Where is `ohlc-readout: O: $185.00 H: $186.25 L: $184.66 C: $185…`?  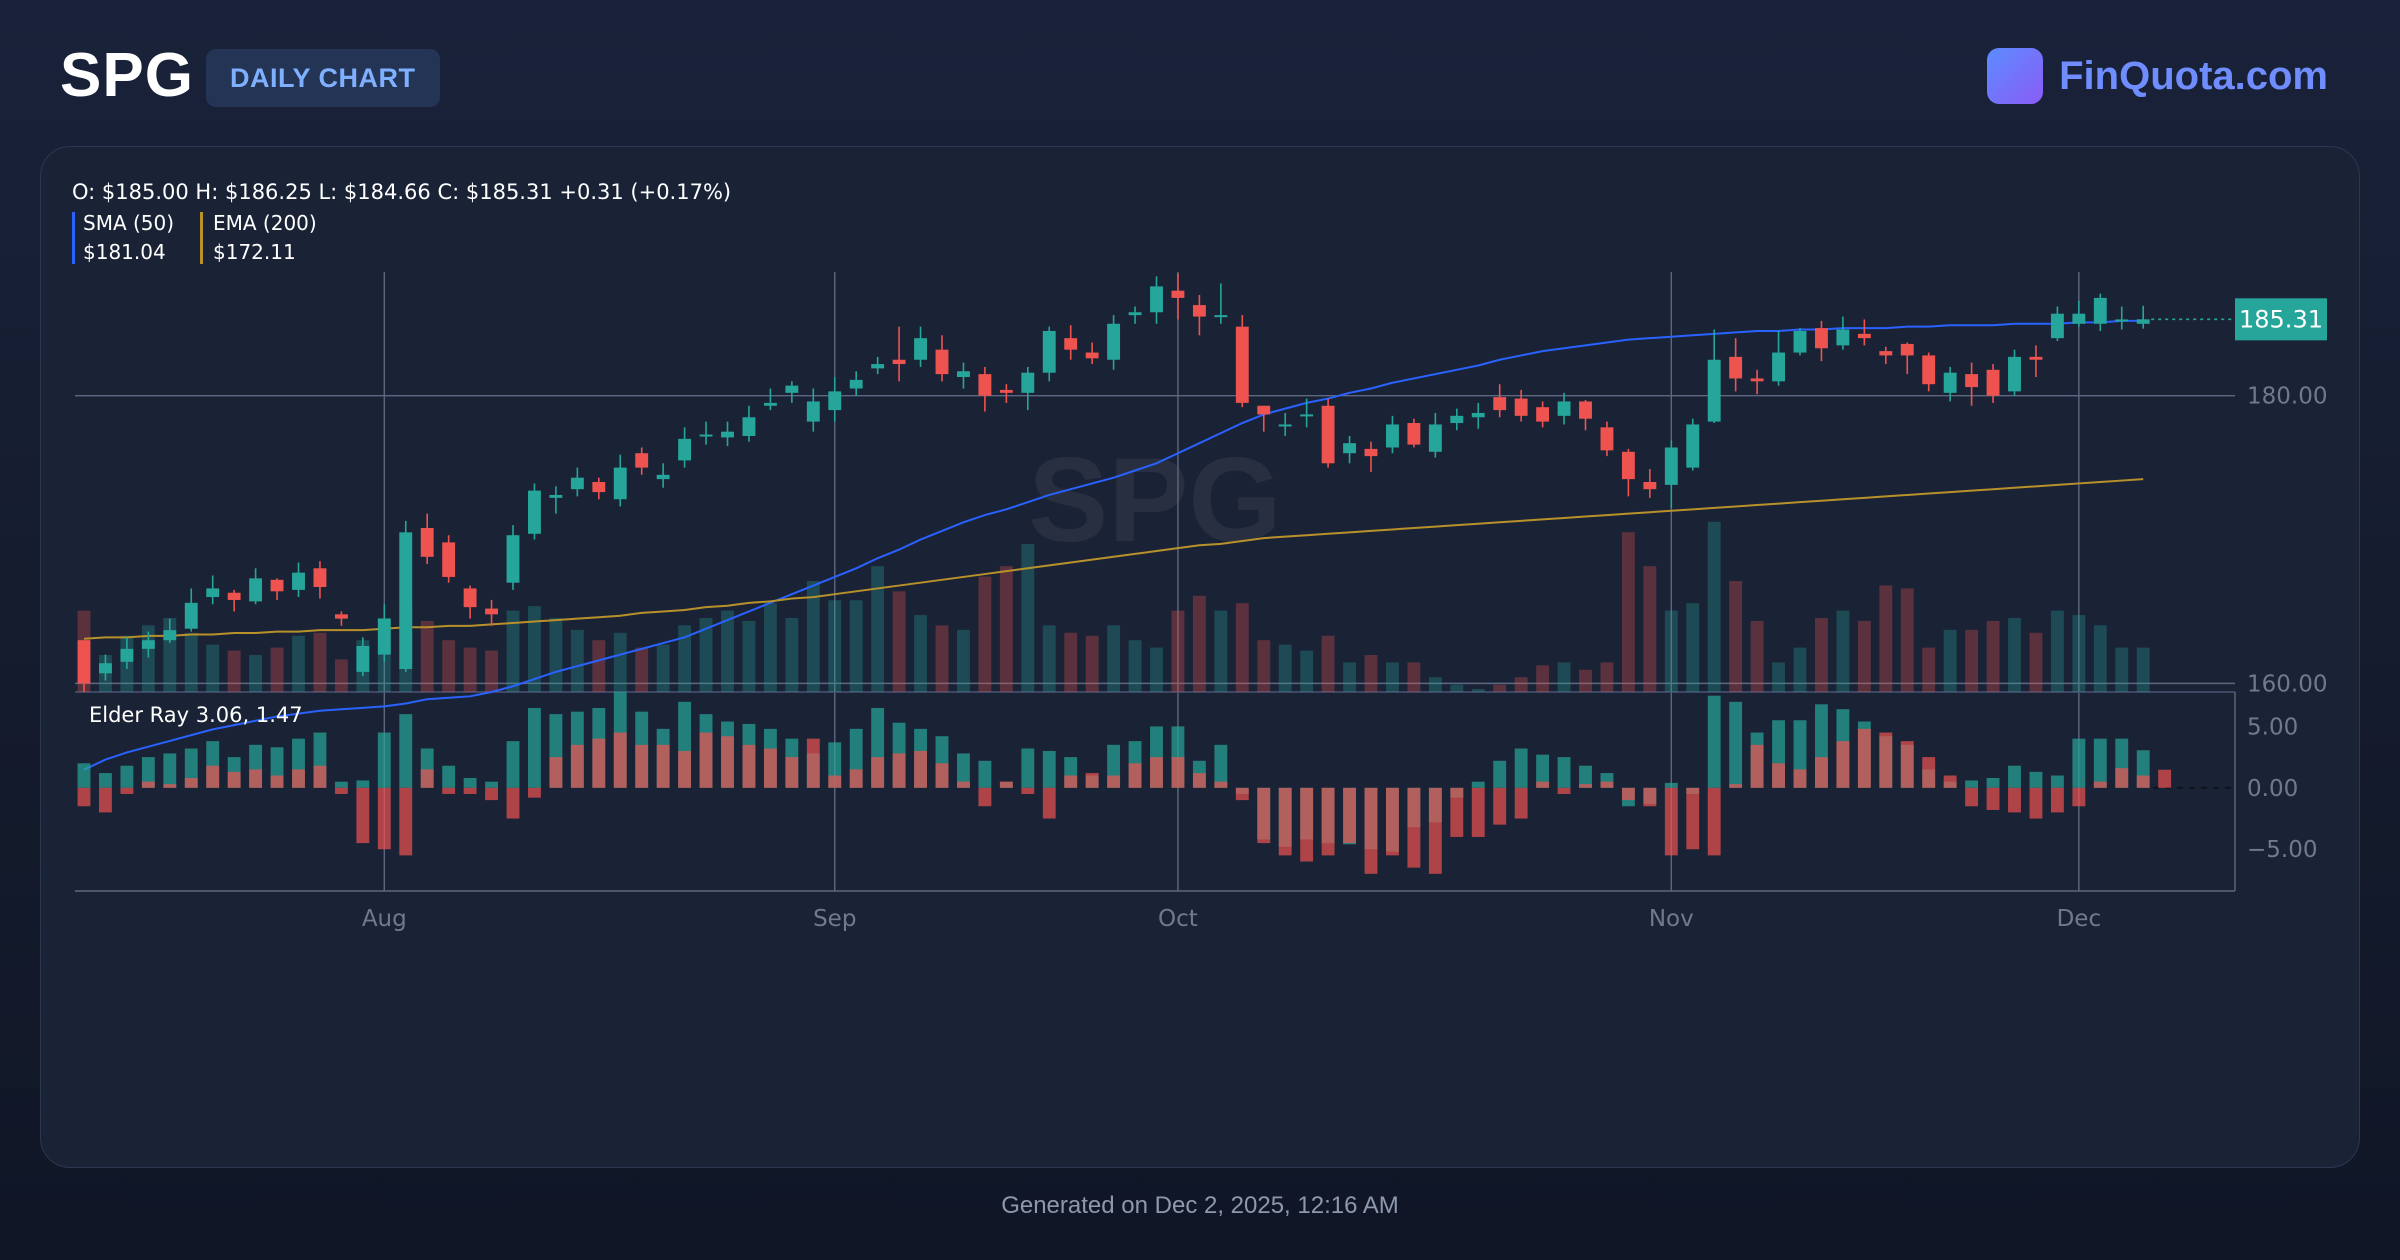 ohlc-readout: O: $185.00 H: $186.25 L: $184.66 C: $185… is located at coordinates (401, 192).